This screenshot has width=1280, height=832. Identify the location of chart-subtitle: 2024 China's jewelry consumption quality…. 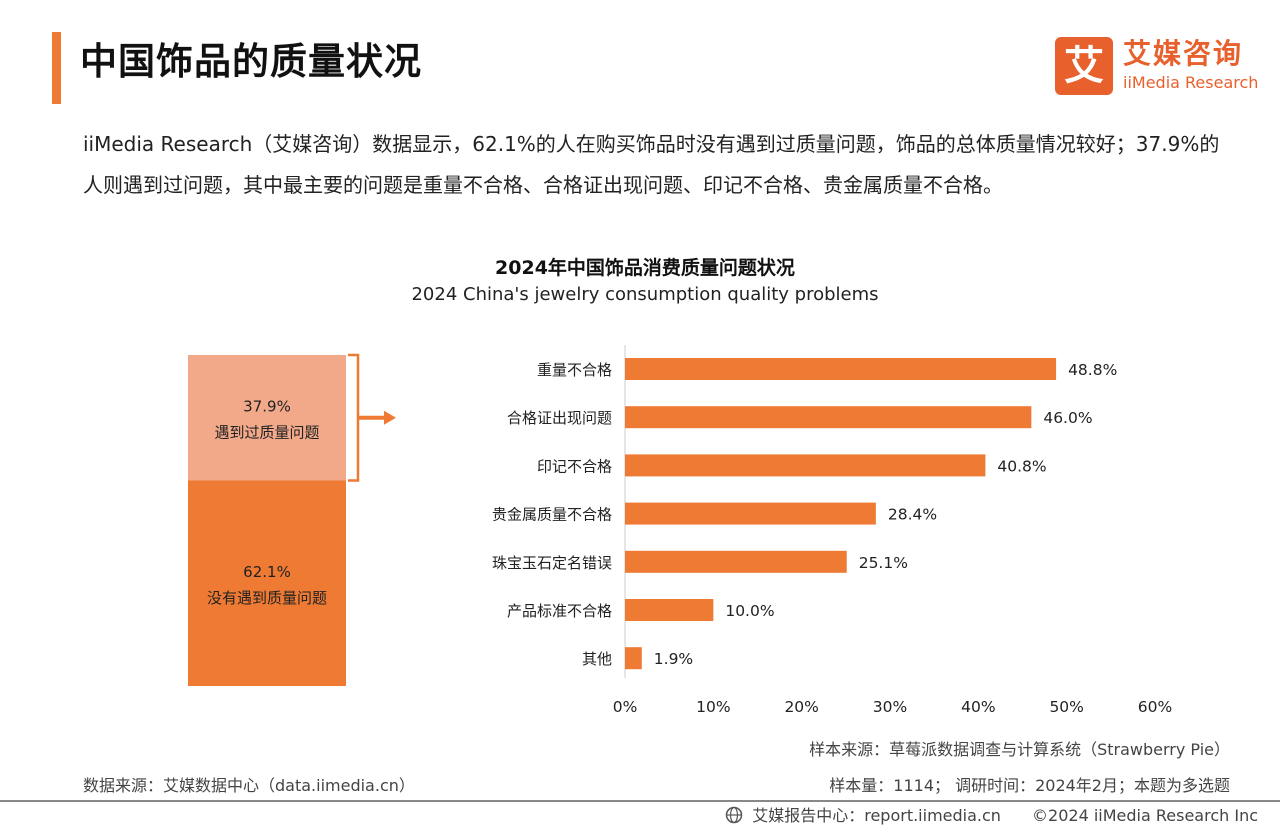
(645, 294).